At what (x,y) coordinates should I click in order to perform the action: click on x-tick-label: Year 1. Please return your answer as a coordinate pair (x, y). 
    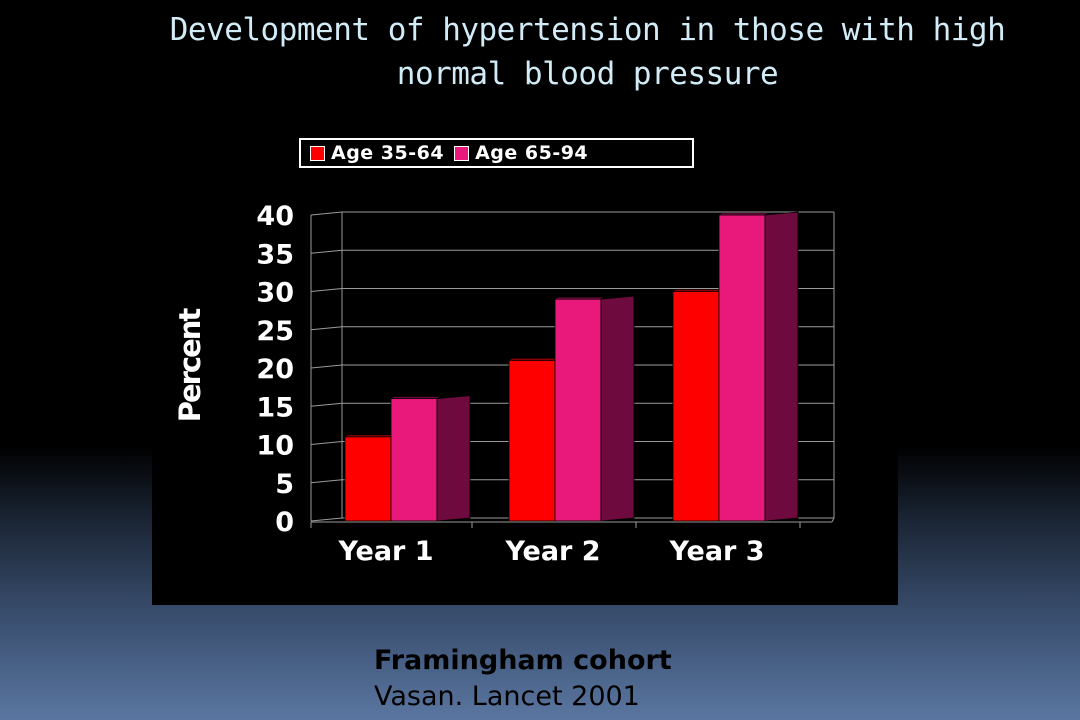
    Looking at the image, I should click on (385, 551).